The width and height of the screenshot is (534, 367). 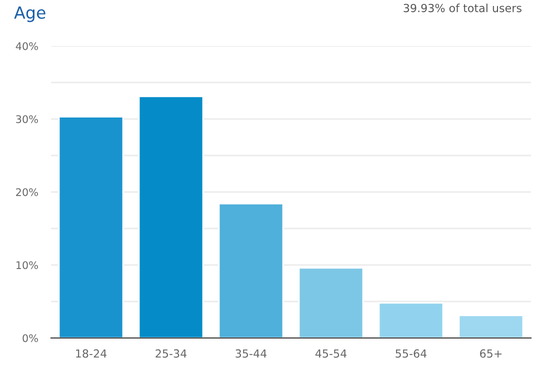 I want to click on x-tick-label: 65+, so click(x=491, y=353).